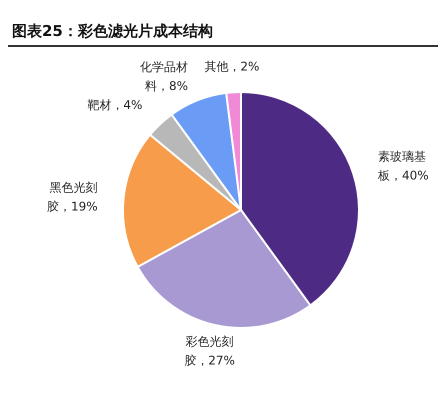 The image size is (446, 403). I want to click on slice-label: 其他，2%, so click(232, 66).